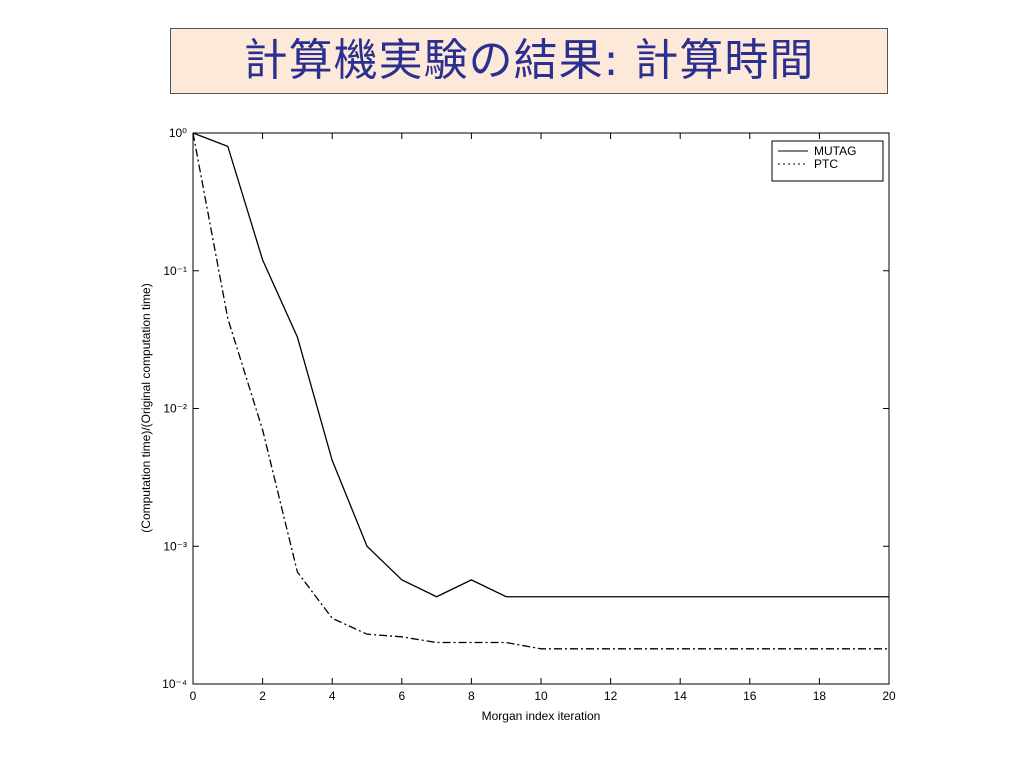 The image size is (1024, 768). Describe the element at coordinates (193, 696) in the screenshot. I see `x-tick-label: 0` at that location.